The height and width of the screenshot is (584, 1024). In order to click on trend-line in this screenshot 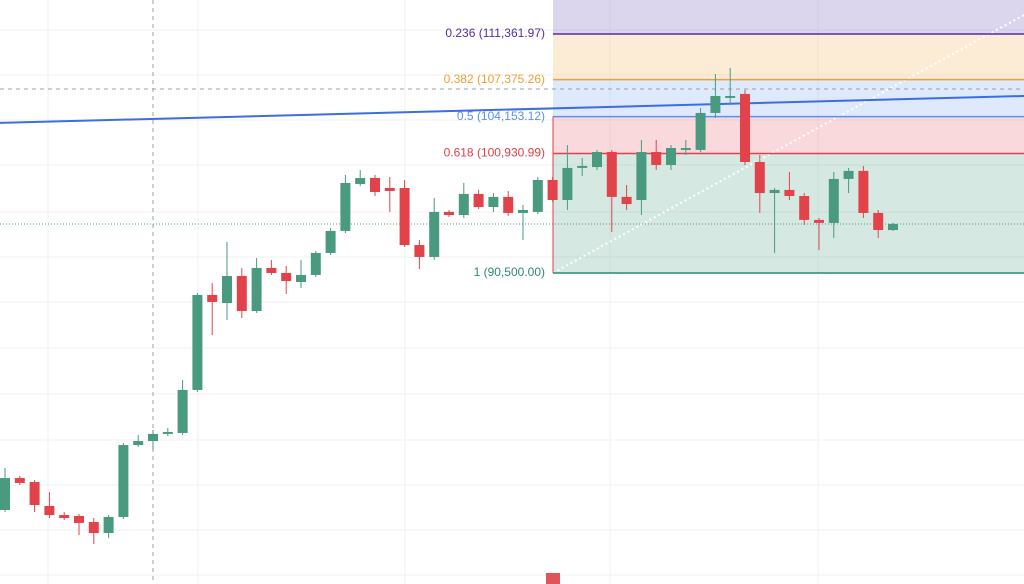, I will do `click(512, 109)`.